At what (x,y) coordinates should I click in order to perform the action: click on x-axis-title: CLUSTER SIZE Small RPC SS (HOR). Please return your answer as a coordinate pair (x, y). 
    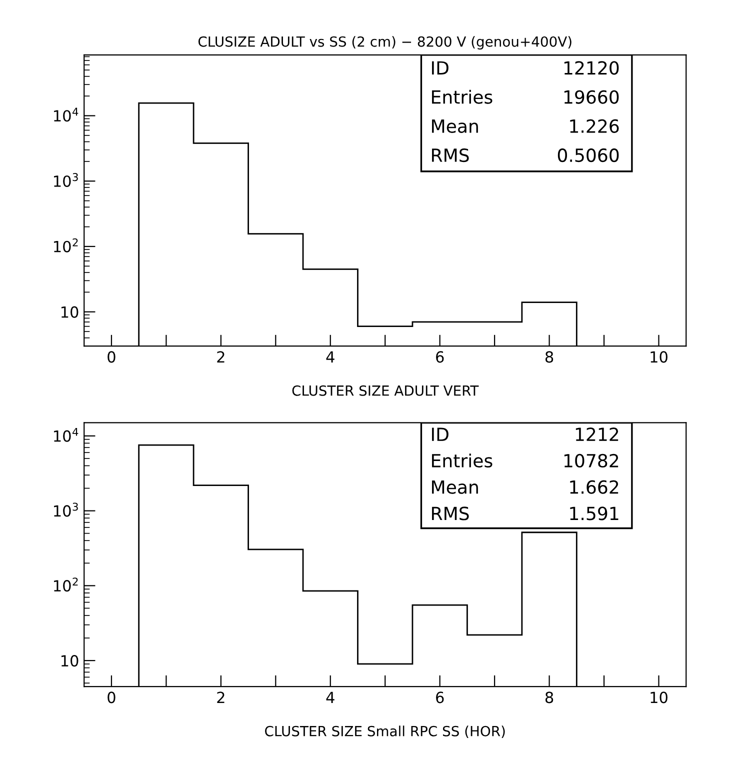
    Looking at the image, I should click on (385, 732).